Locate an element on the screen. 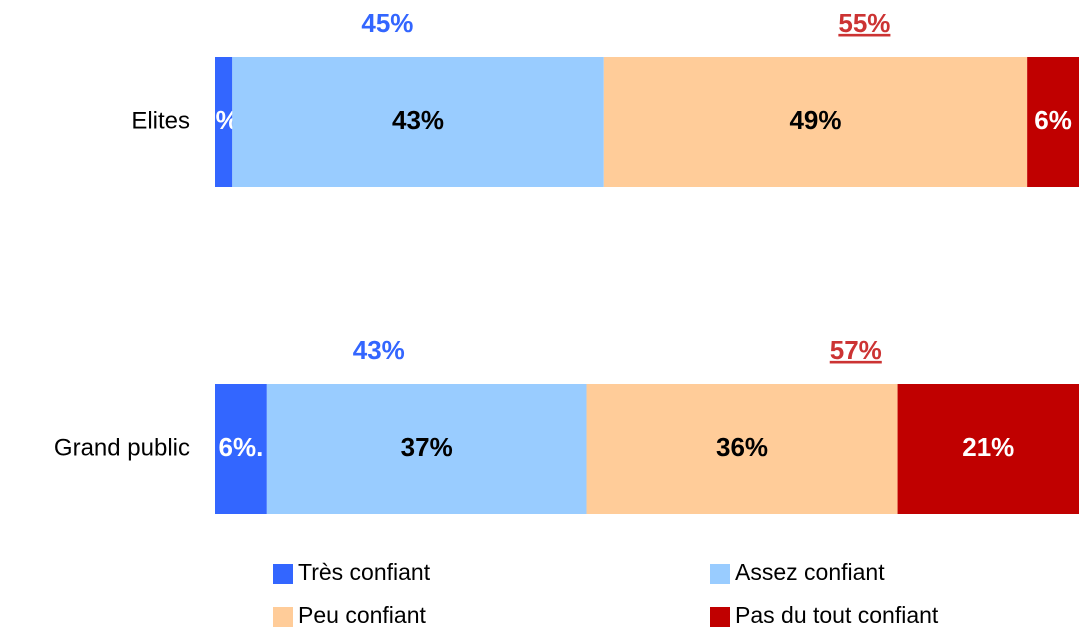  negative-total: 57% is located at coordinates (856, 350).